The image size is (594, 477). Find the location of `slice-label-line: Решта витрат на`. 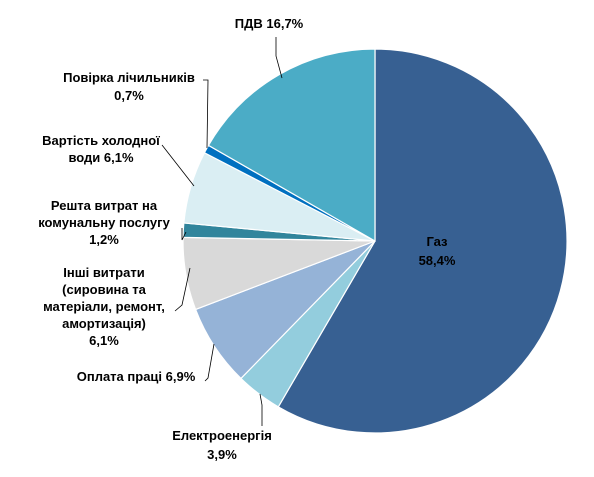

slice-label-line: Решта витрат на is located at coordinates (104, 205).